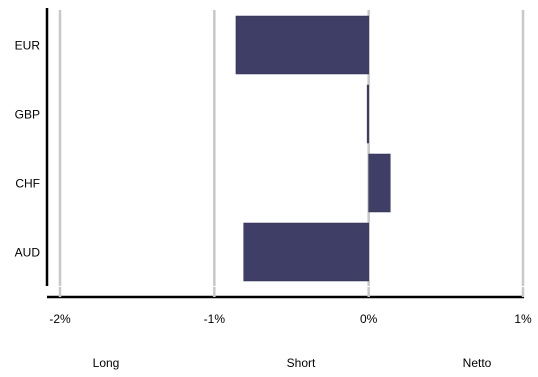  I want to click on legend-item-long: Long, so click(106, 363).